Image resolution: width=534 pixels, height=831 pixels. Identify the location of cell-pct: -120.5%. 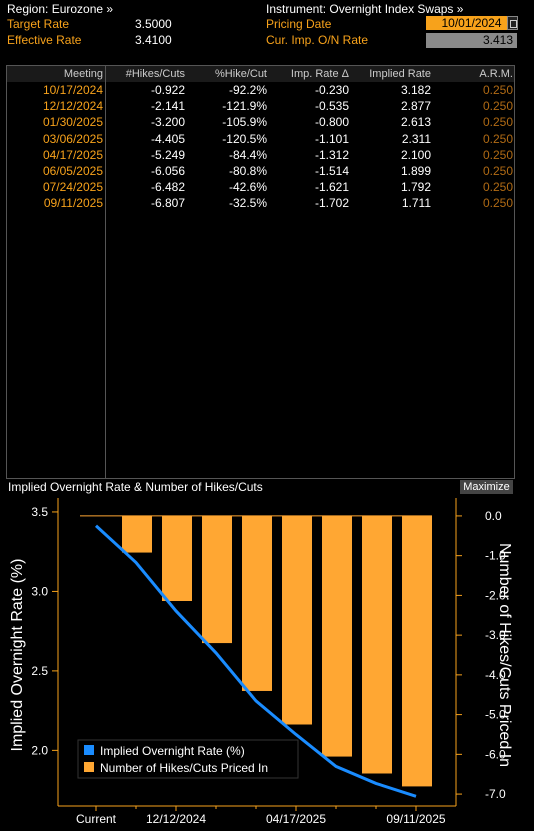
(244, 138).